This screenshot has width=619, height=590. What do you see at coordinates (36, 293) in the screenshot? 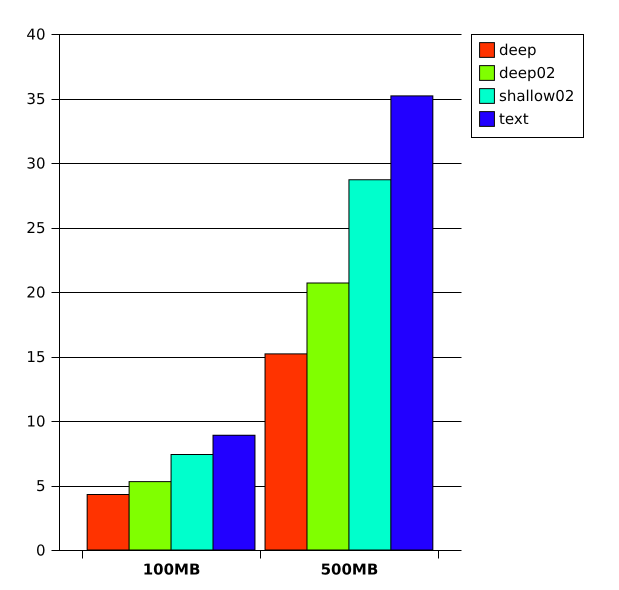
I see `y-tick-label: 20` at bounding box center [36, 293].